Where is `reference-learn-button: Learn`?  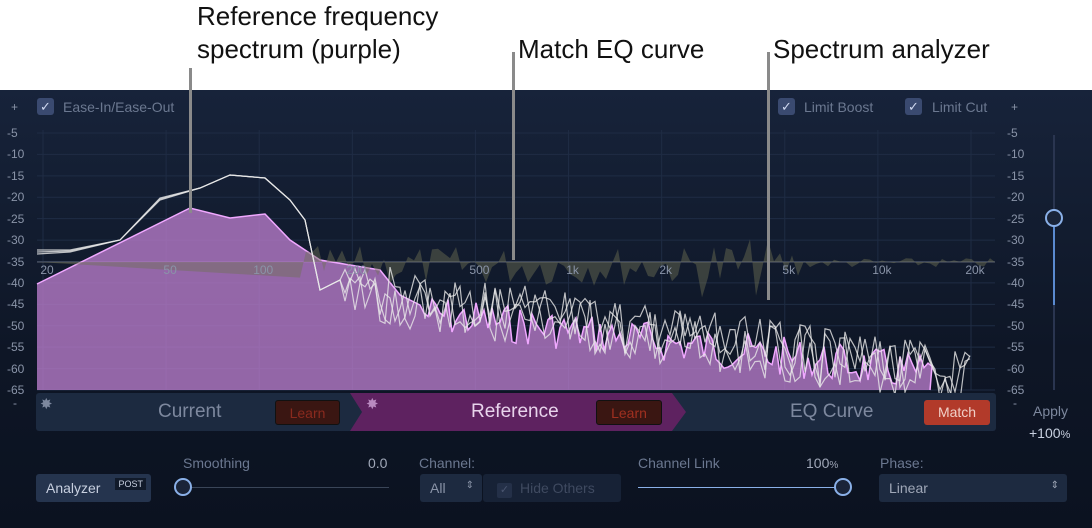 reference-learn-button: Learn is located at coordinates (629, 412).